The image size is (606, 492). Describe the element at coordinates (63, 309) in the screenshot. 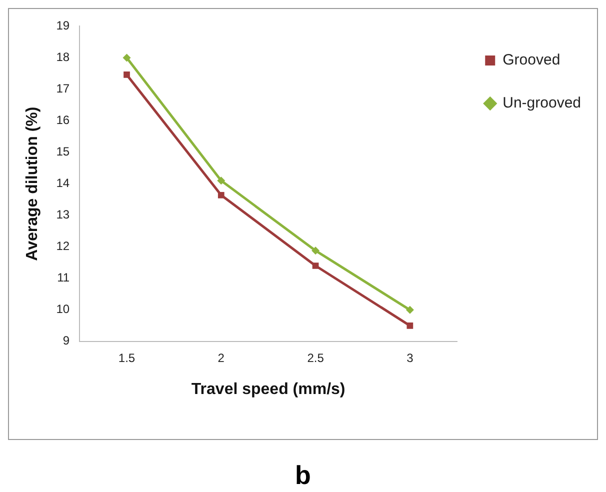

I see `y-tick-label: 10` at that location.